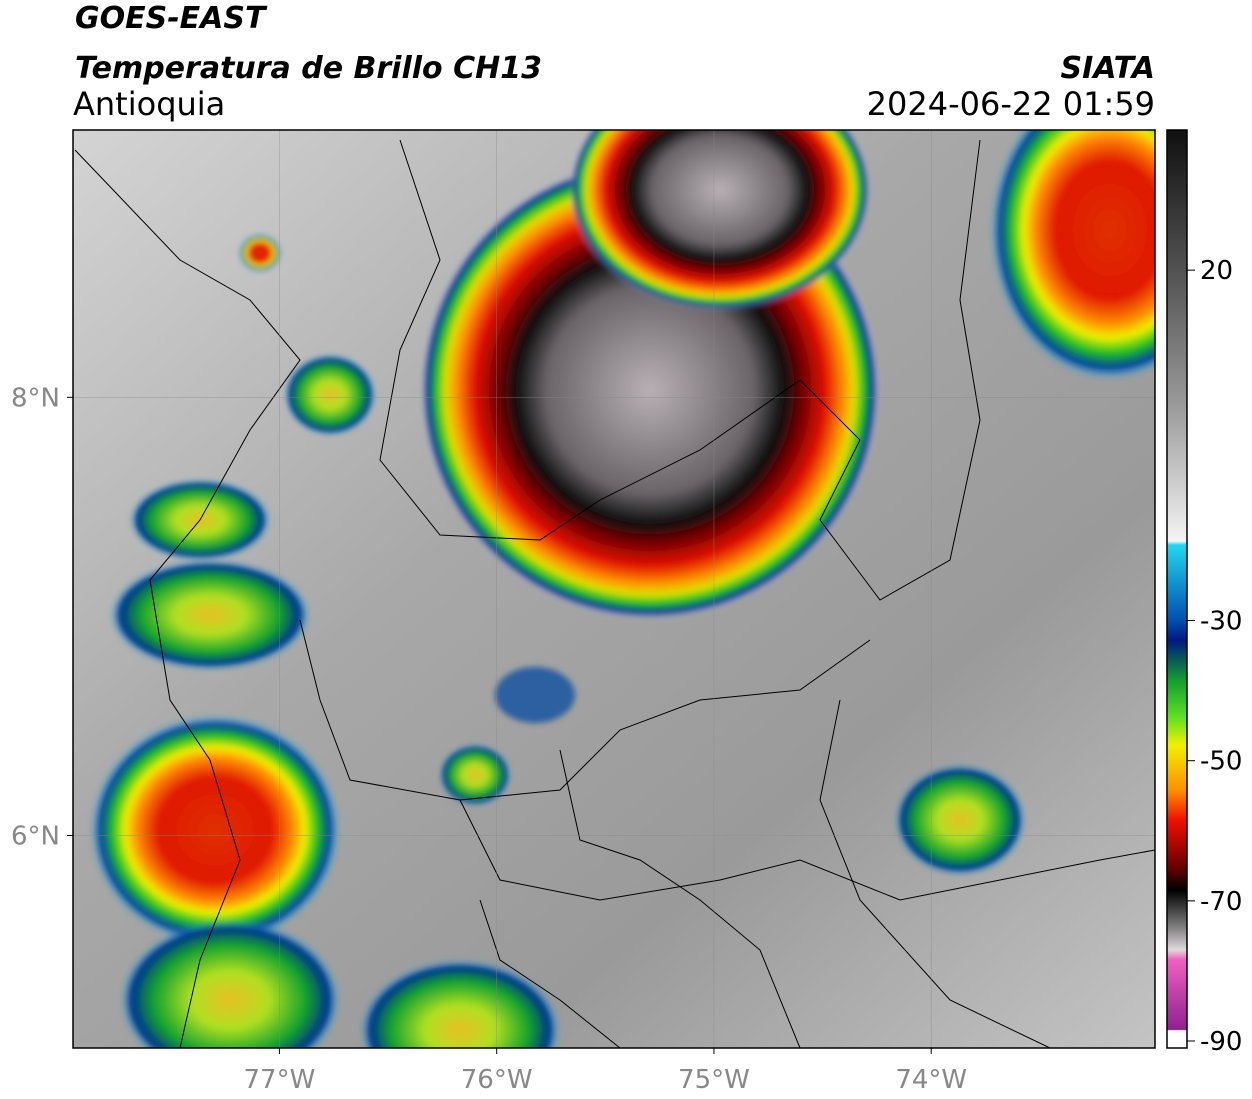  What do you see at coordinates (1221, 902) in the screenshot?
I see `colorbar-label: -70` at bounding box center [1221, 902].